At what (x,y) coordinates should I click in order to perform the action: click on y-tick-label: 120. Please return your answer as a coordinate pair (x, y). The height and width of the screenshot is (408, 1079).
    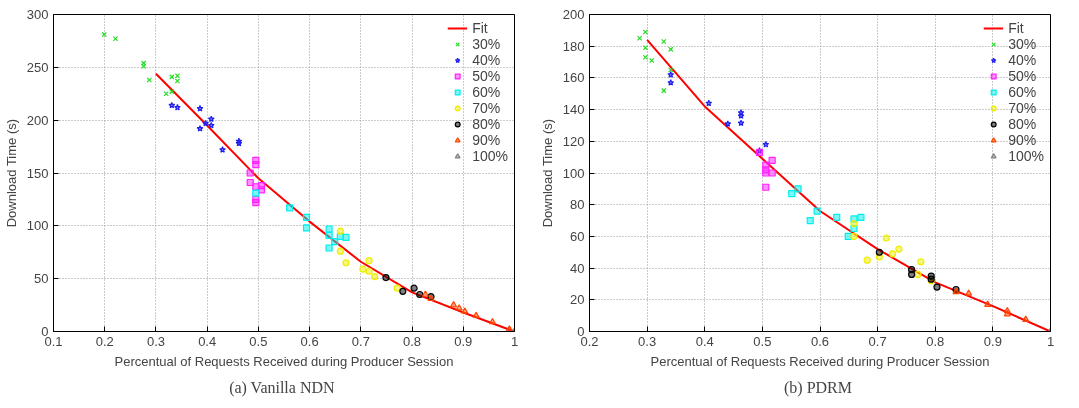
    Looking at the image, I should click on (573, 141).